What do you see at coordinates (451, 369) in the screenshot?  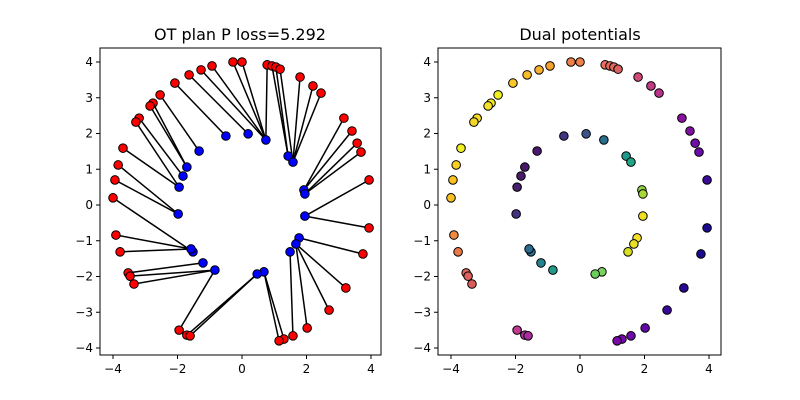 I see `x-tick-label: −4` at bounding box center [451, 369].